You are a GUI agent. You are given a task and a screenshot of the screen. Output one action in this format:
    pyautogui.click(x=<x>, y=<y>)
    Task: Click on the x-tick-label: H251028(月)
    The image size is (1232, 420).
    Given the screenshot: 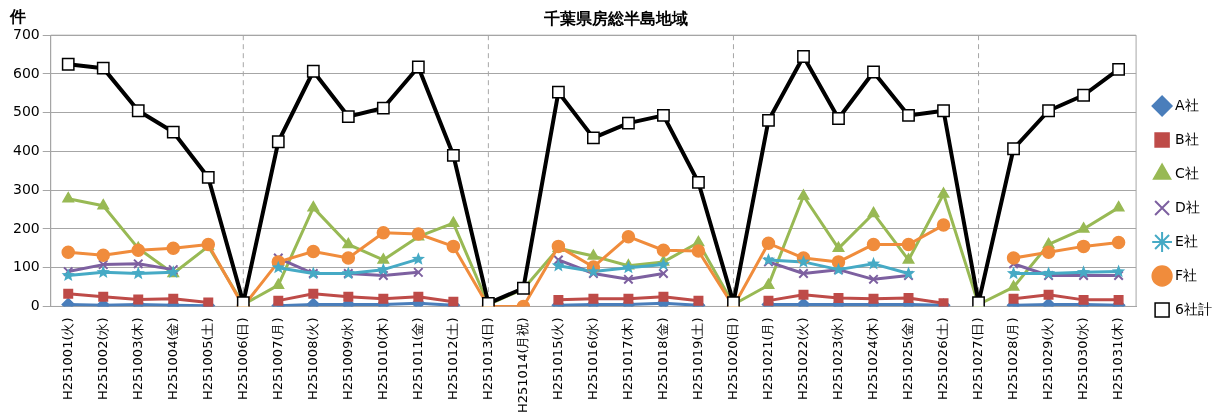 What is the action you would take?
    pyautogui.click(x=1012, y=358)
    